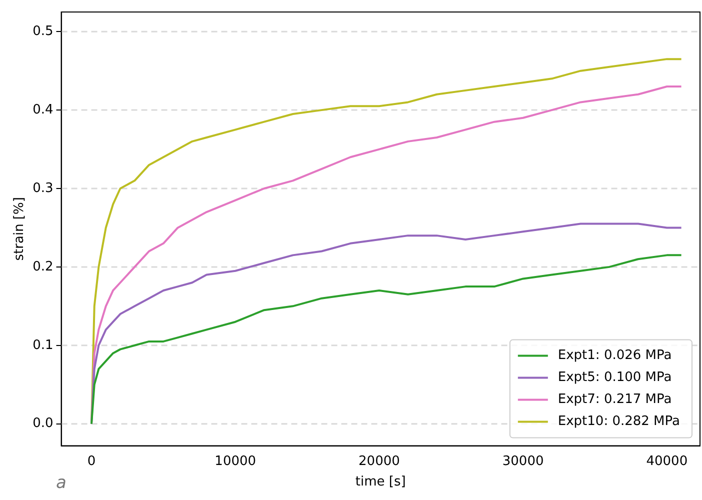  Describe the element at coordinates (667, 461) in the screenshot. I see `x-tick-label: 40000` at that location.